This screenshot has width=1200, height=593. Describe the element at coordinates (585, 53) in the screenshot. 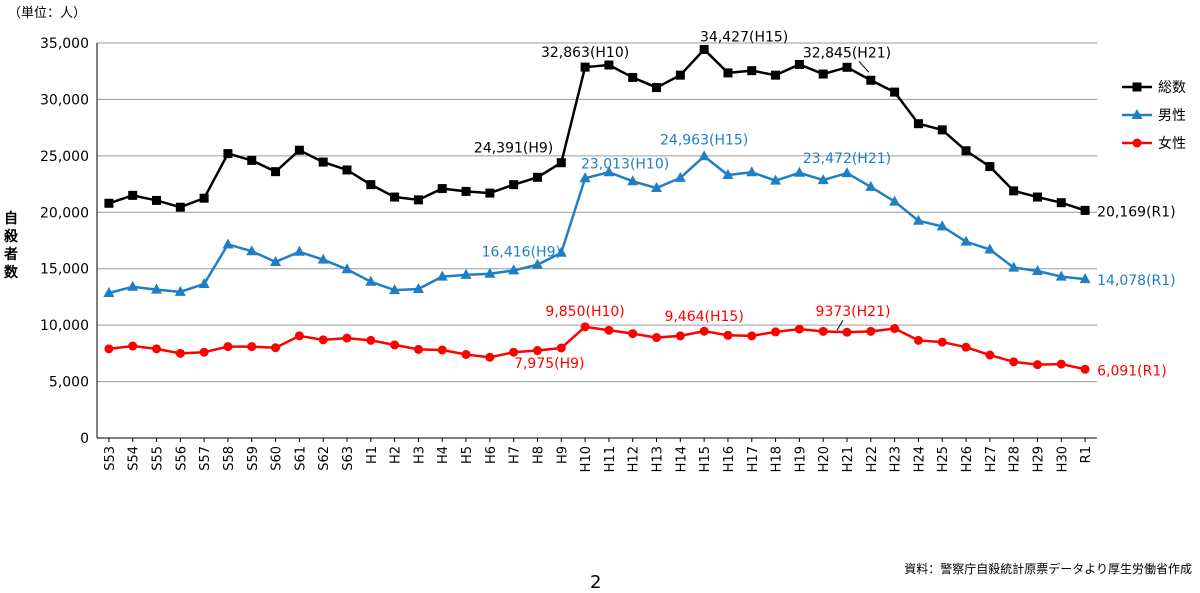

I see `data-label: 32,863(H10)` at that location.